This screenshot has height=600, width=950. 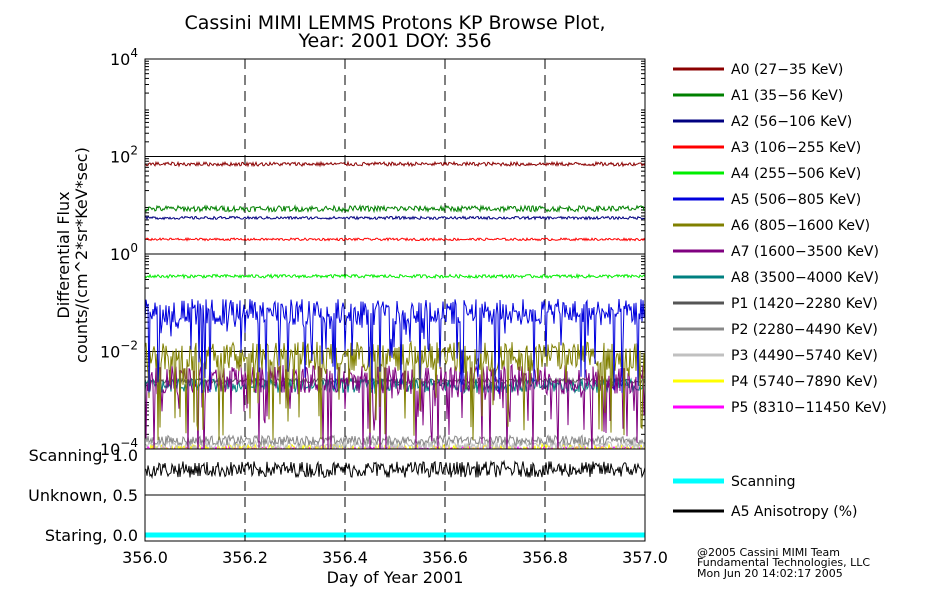 I want to click on series-line-p3, so click(x=395, y=443).